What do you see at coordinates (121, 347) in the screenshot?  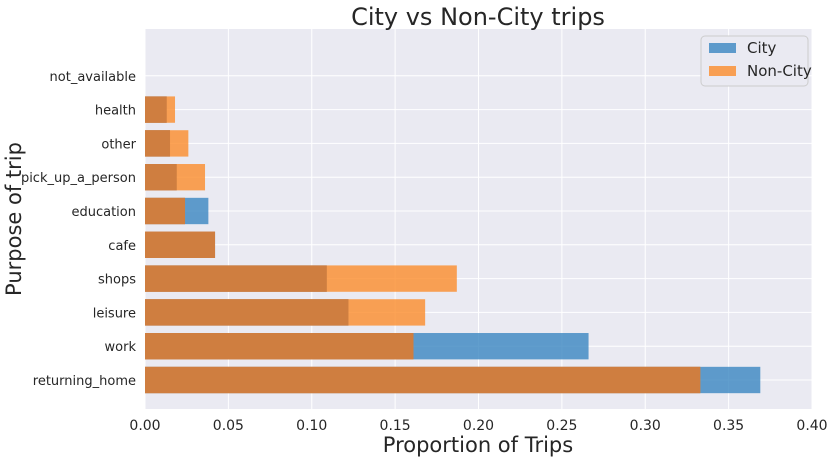 I see `y-tick-label: work` at bounding box center [121, 347].